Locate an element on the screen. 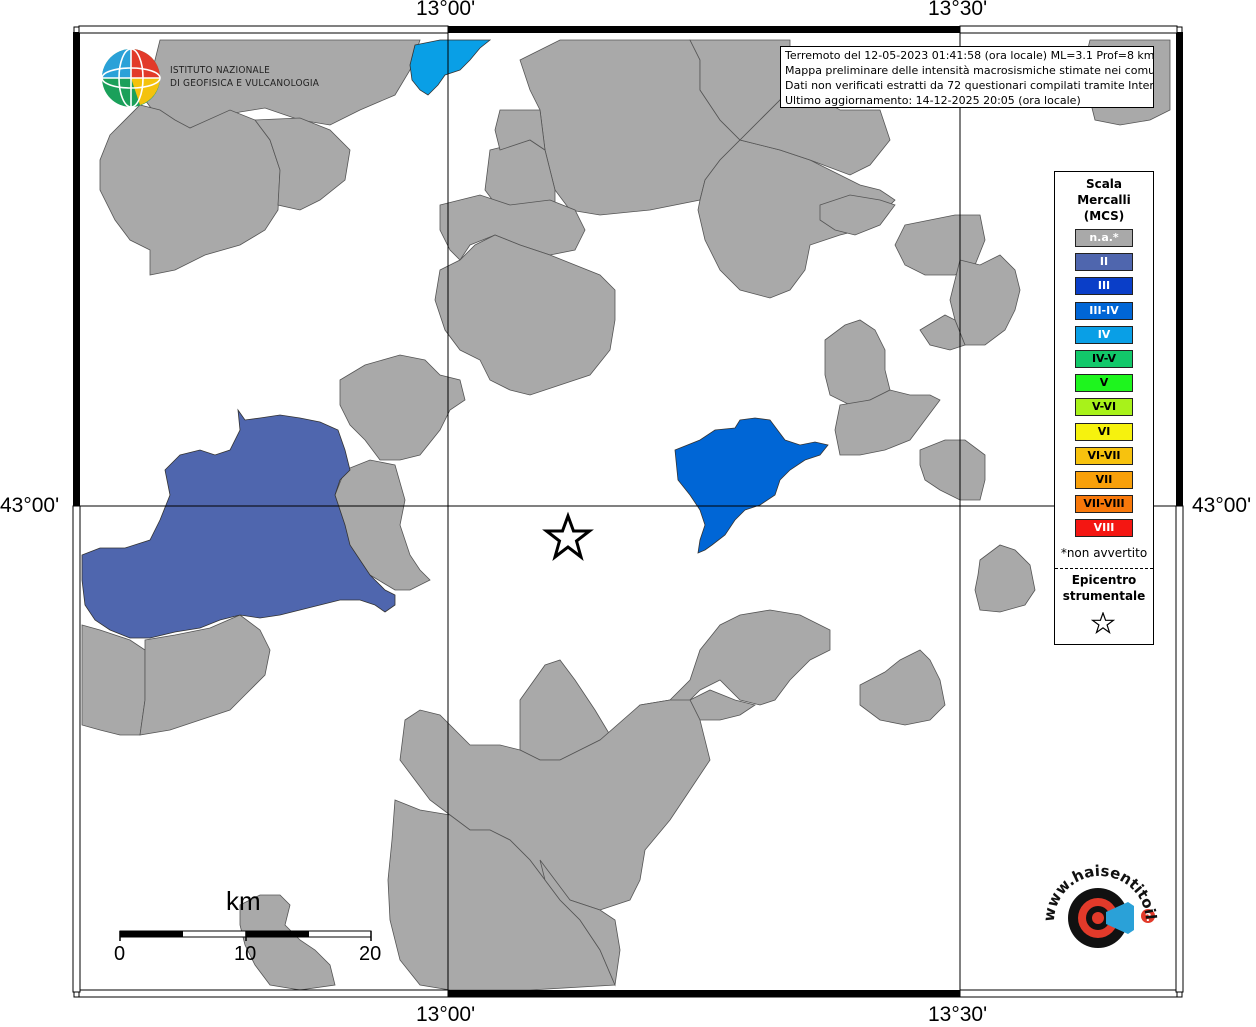  legend-item: VI is located at coordinates (1104, 431).